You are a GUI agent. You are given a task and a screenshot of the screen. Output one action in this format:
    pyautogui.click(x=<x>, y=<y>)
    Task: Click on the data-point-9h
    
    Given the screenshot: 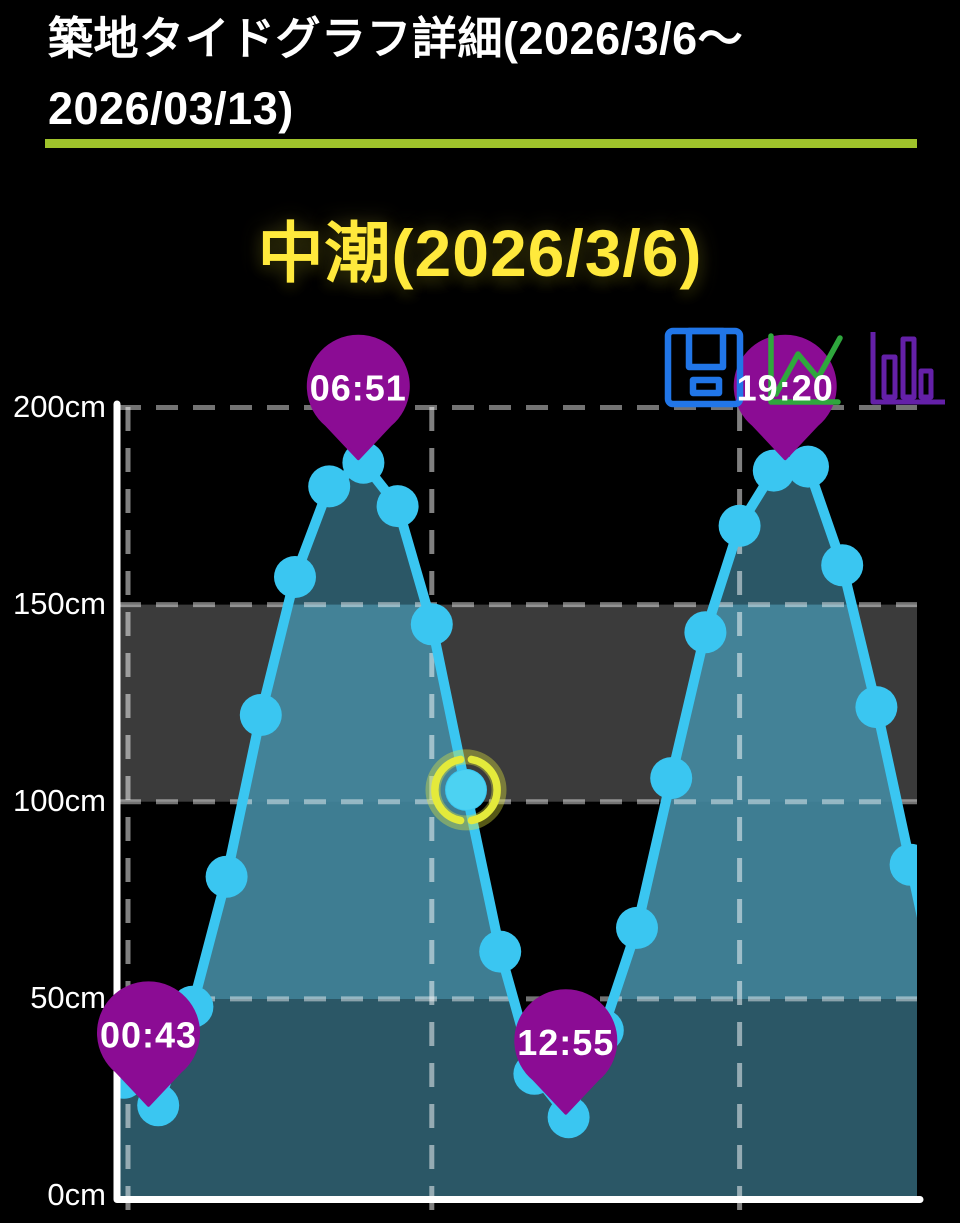 What is the action you would take?
    pyautogui.click(x=431, y=624)
    